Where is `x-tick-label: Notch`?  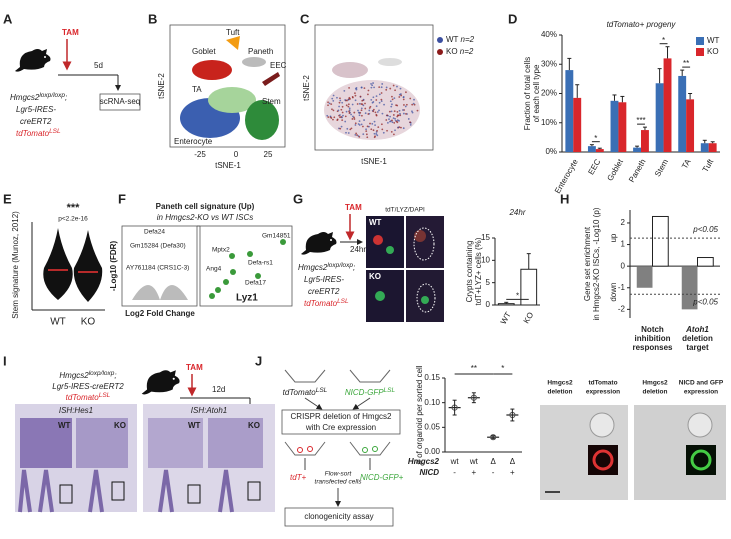
x-tick-label: Notch is located at coordinates (652, 329).